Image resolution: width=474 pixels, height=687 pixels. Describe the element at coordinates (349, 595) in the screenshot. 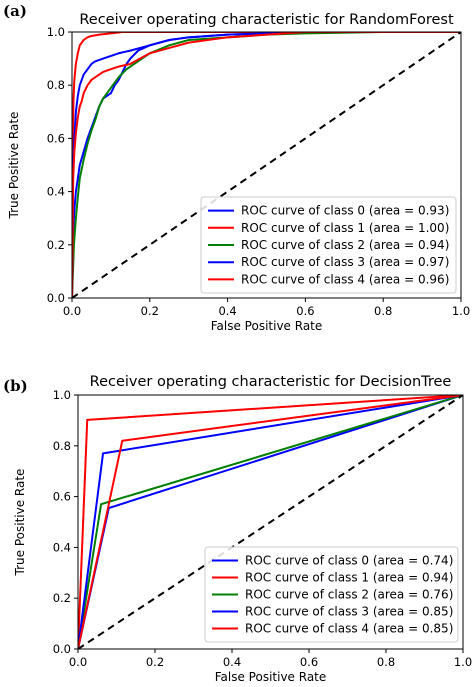

I see `legend-entry: ROC curve of class 2 (area = 0.76)` at that location.